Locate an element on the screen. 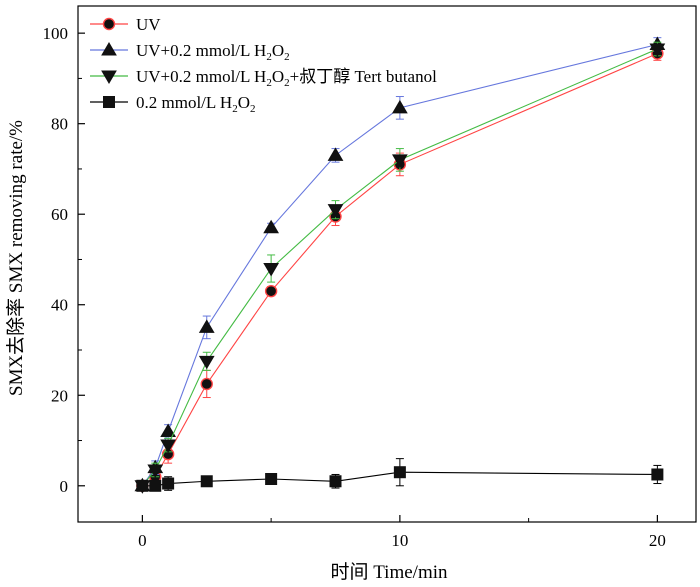  x-tick-label: 20 is located at coordinates (657, 540).